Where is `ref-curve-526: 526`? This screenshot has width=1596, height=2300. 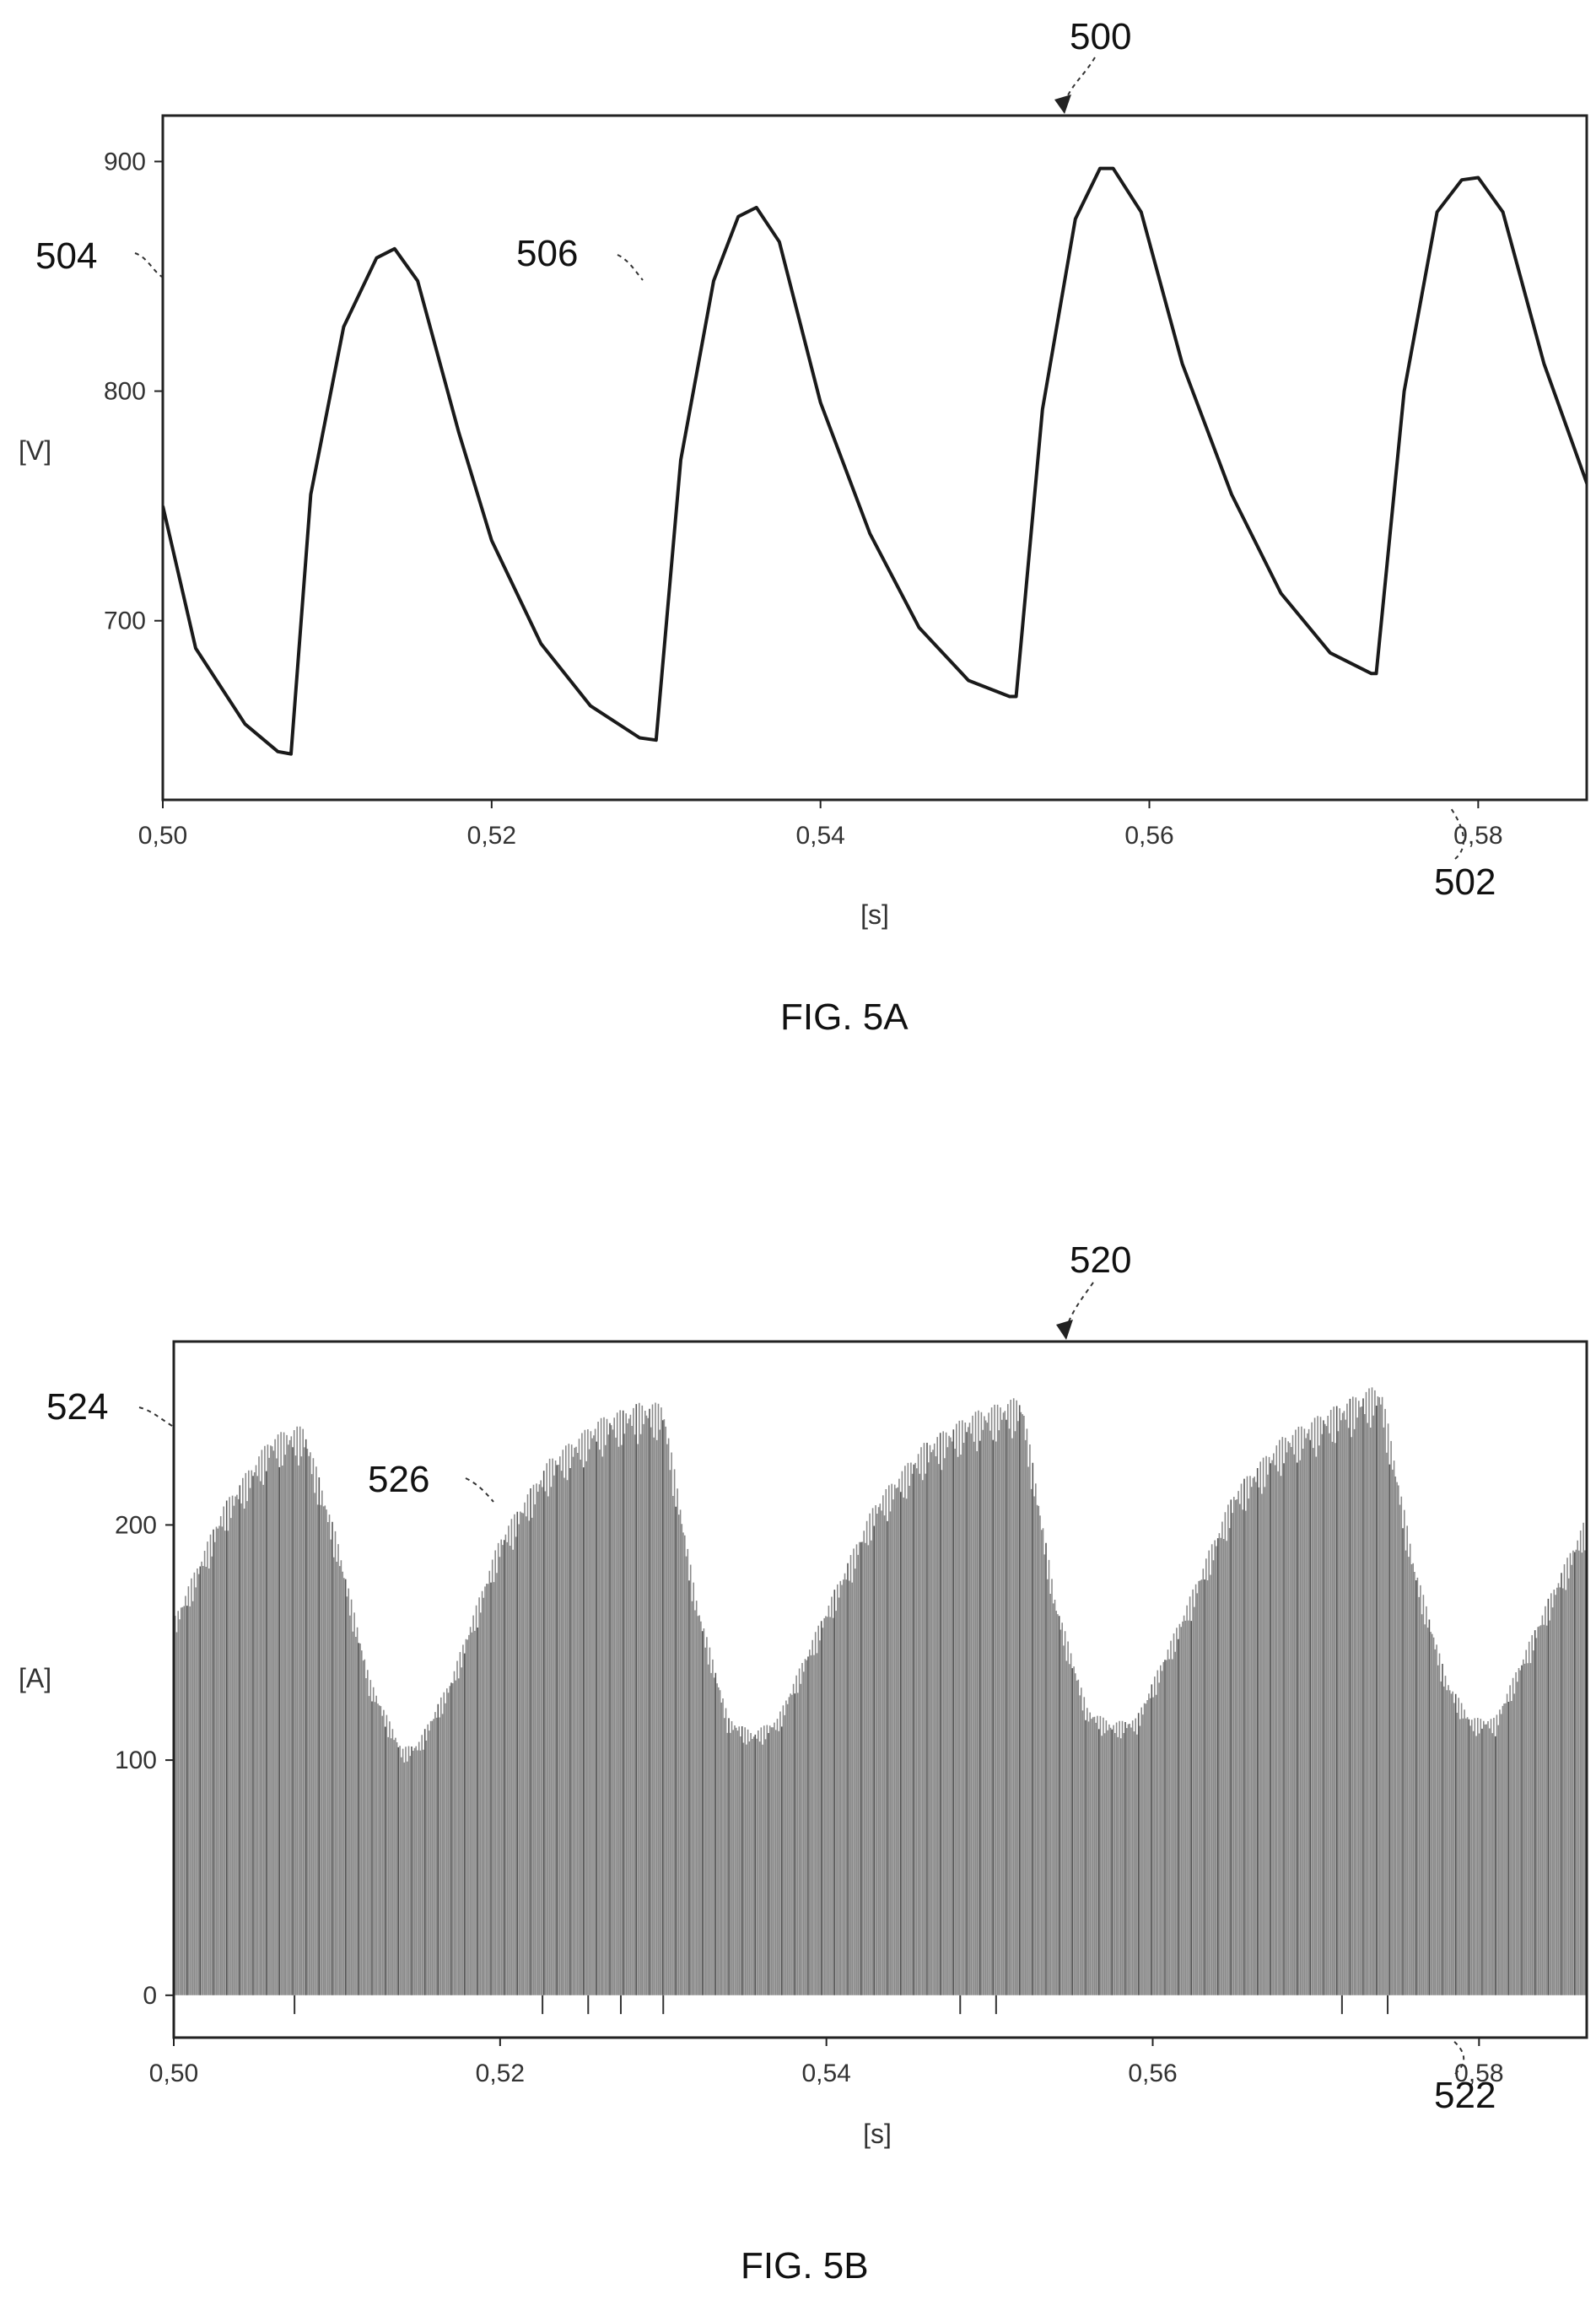 ref-curve-526: 526 is located at coordinates (399, 1479).